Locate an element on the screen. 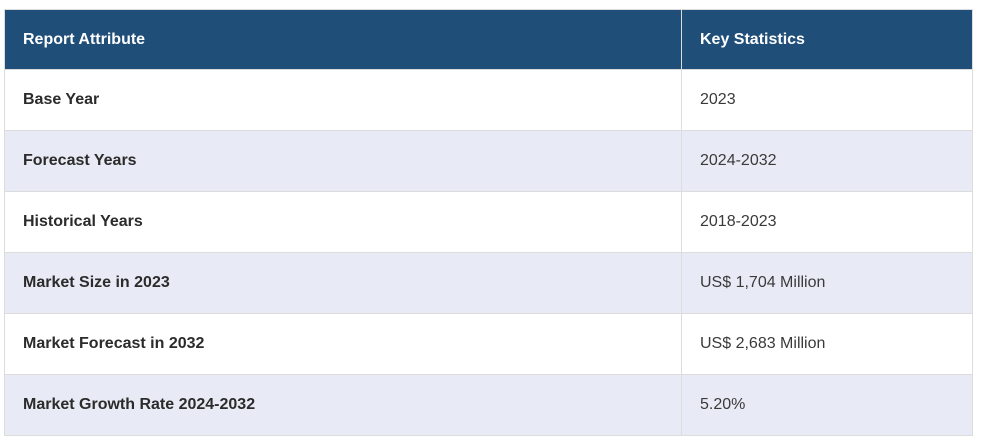 The image size is (981, 446). table-row: Market Size in 2023 US$ 1,704 Million is located at coordinates (488, 283).